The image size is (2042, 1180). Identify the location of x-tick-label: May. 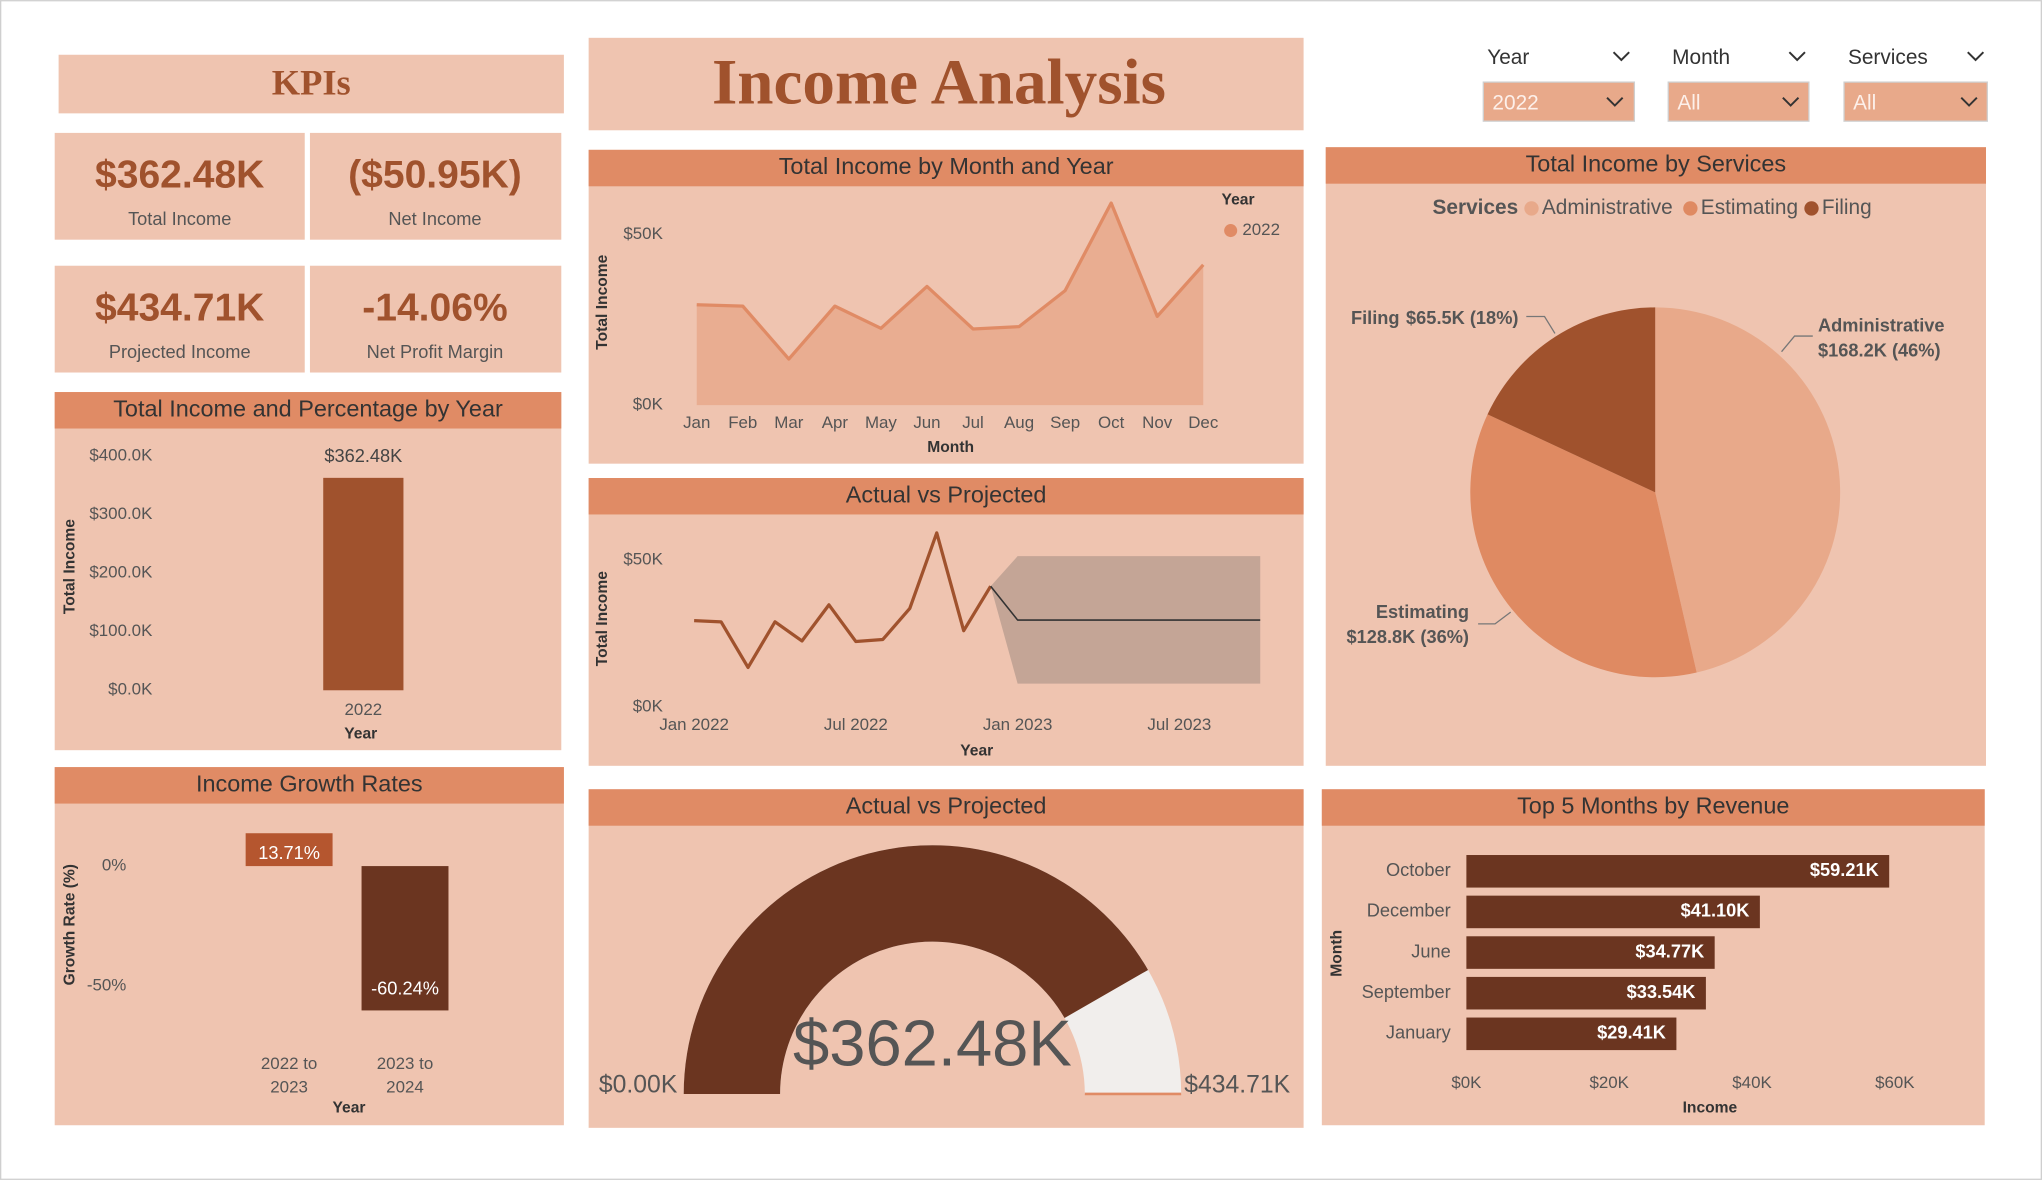
(881, 422).